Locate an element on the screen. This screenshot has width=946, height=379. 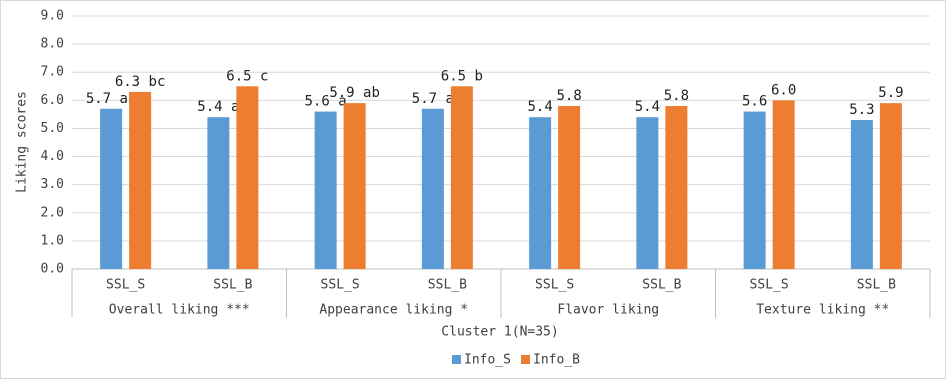
group-label: Flavor liking is located at coordinates (608, 310).